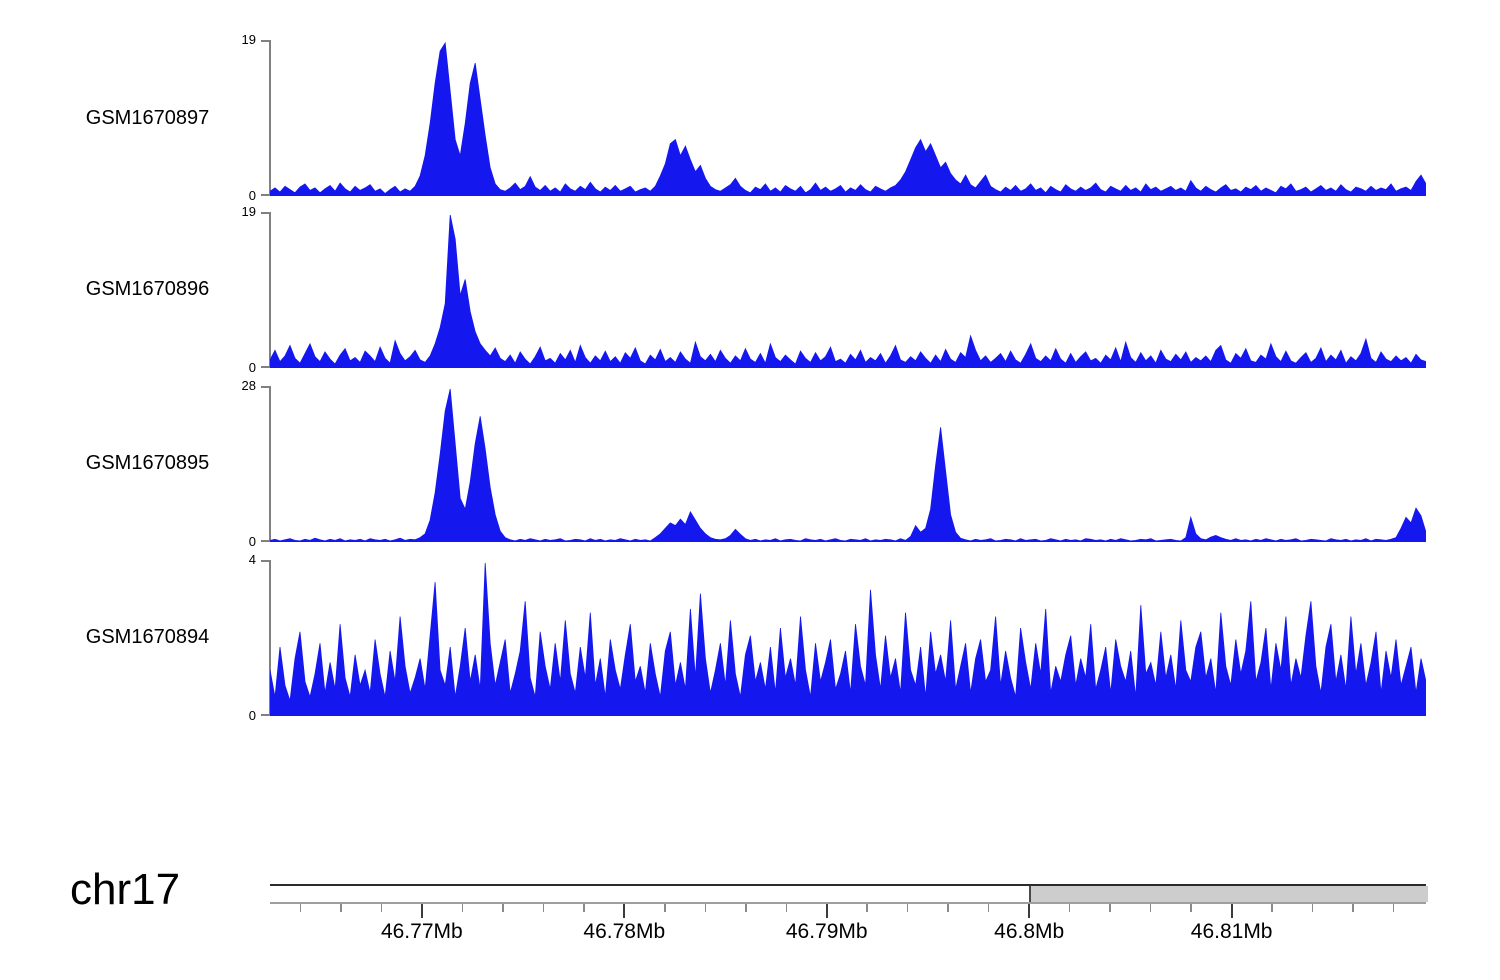  I want to click on coverage-track-gsm1670897, so click(848, 118).